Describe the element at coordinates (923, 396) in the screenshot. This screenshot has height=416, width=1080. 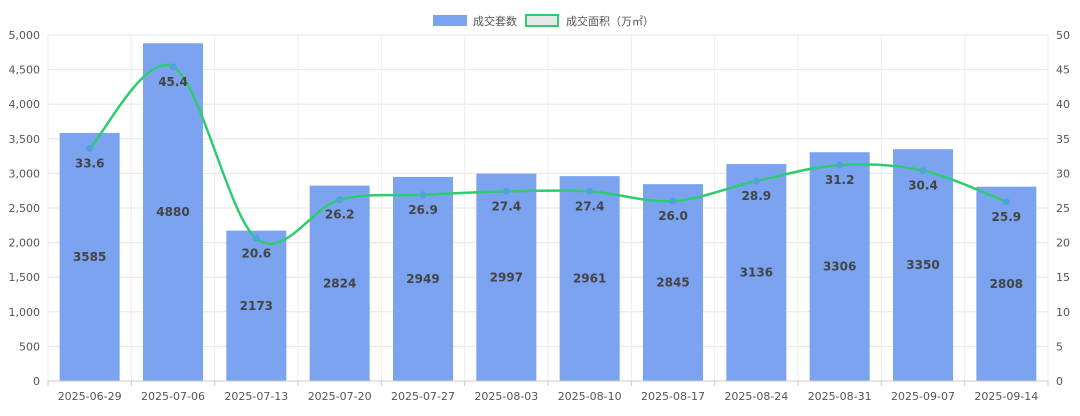
I see `x-tick-label: 2025-09-07` at that location.